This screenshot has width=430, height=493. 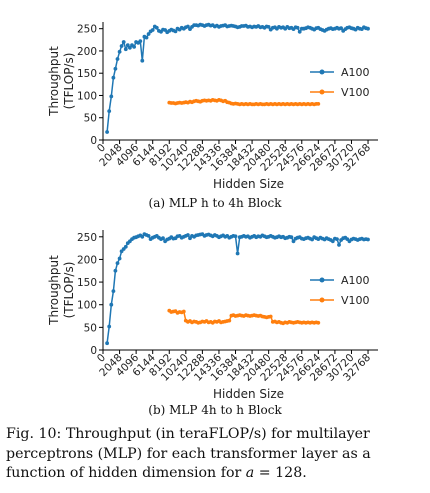 What do you see at coordinates (250, 473) in the screenshot?
I see `caption-variable: a` at bounding box center [250, 473].